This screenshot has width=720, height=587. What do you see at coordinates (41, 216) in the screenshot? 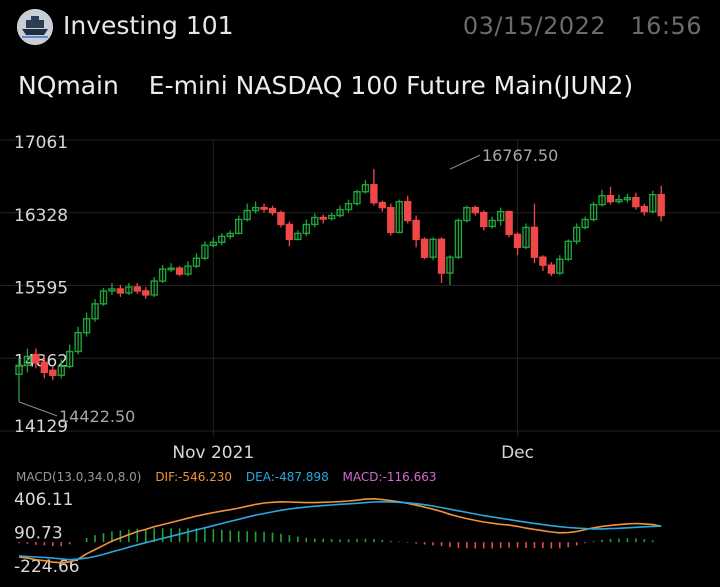
I see `price-axis-label: 16328` at bounding box center [41, 216].